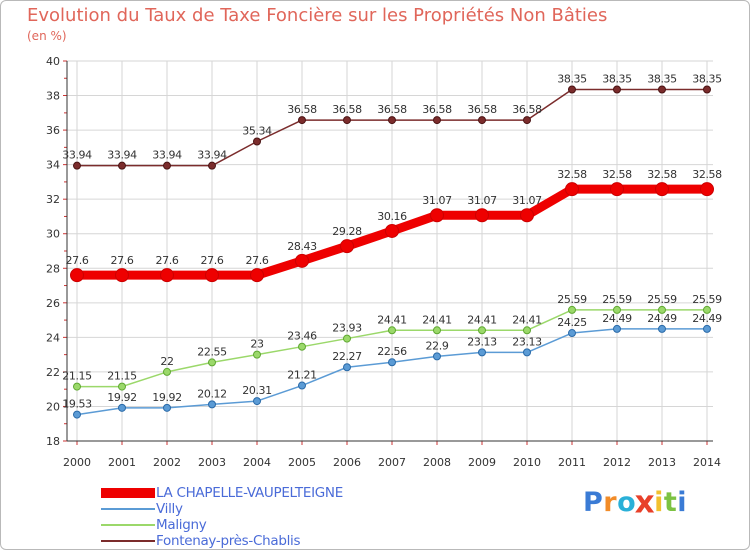 This screenshot has height=550, width=750. Describe the element at coordinates (212, 462) in the screenshot. I see `x-tick-label: 2003` at that location.